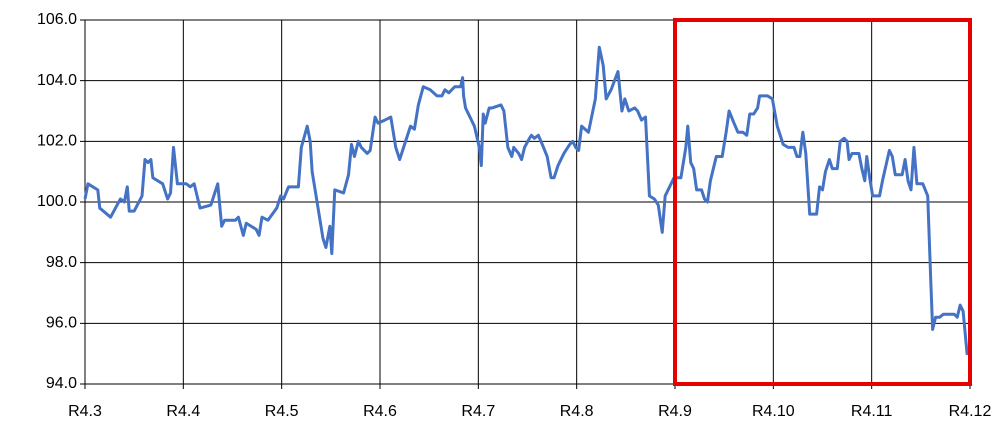  Describe the element at coordinates (282, 411) in the screenshot. I see `x-tick-label: R4.5` at that location.